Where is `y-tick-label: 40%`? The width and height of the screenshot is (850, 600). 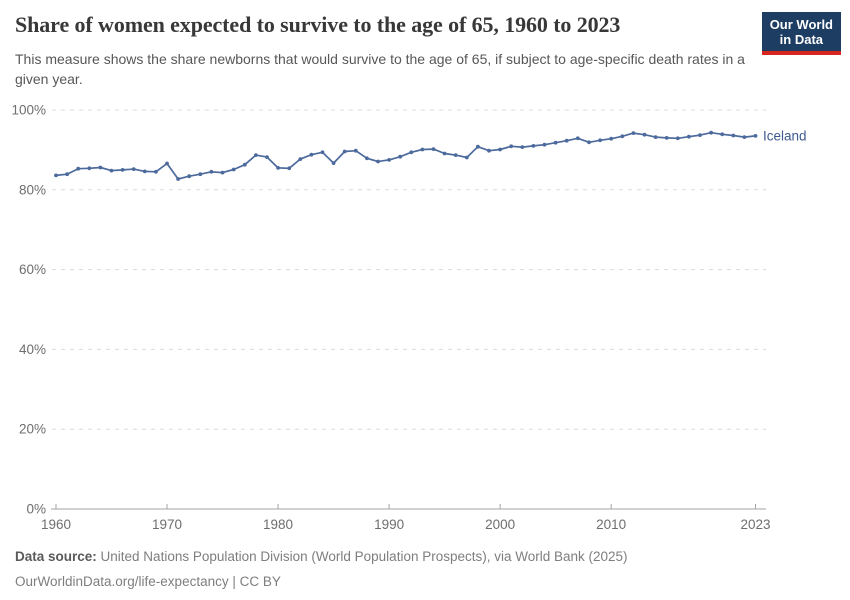
y-tick-label: 40% is located at coordinates (32, 349).